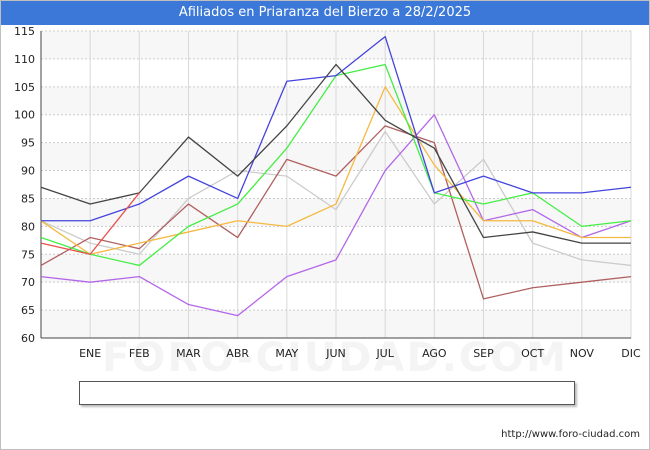 Image resolution: width=650 pixels, height=450 pixels. What do you see at coordinates (188, 353) in the screenshot?
I see `x-tick-label: MAR` at bounding box center [188, 353].